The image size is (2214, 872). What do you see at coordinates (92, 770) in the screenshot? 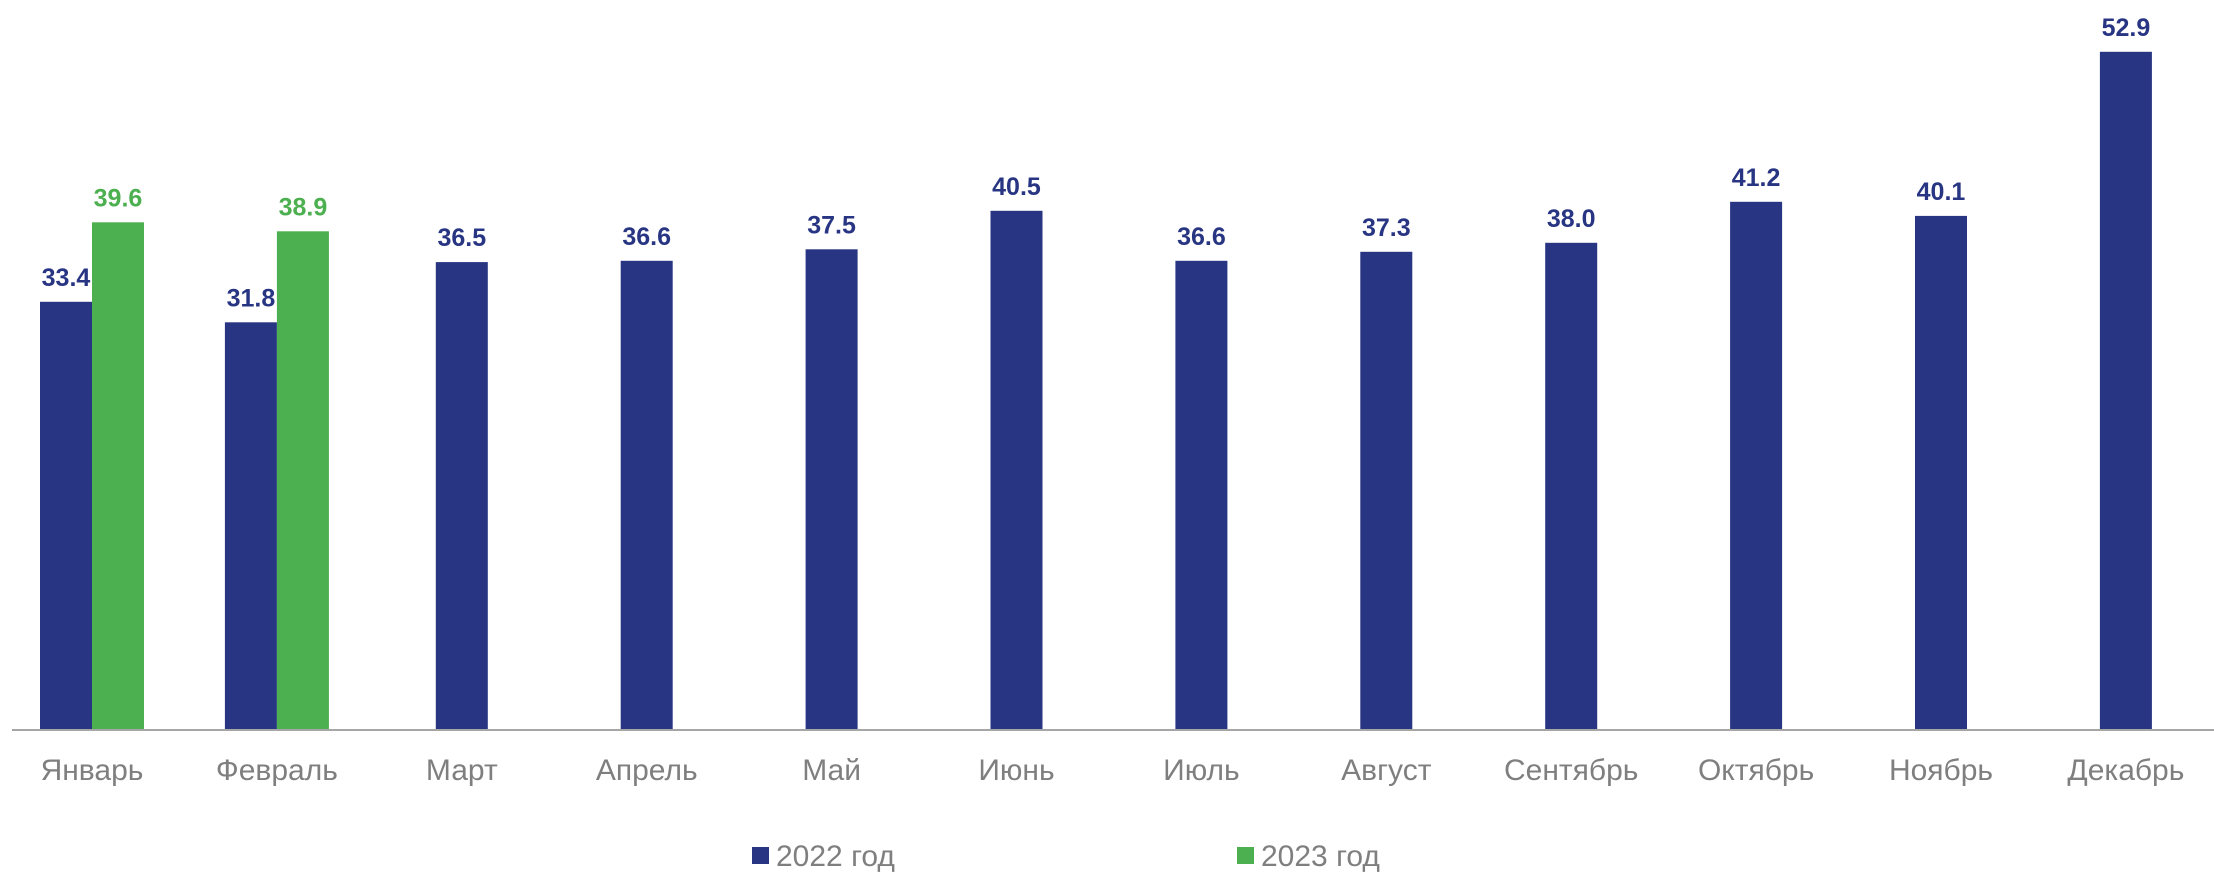
I see `category-label-1: Январь` at bounding box center [92, 770].